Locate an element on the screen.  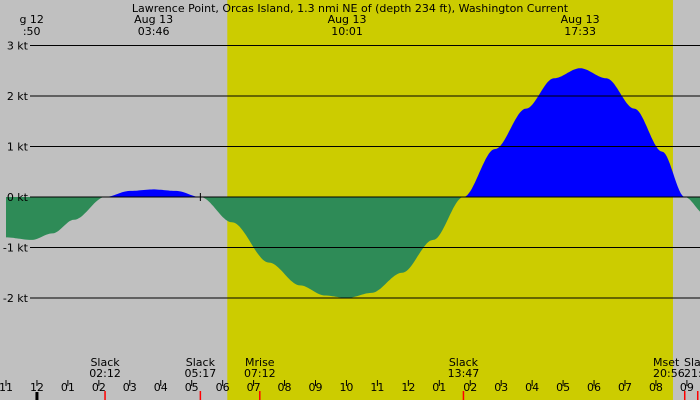
event-time: 13:47 is located at coordinates (464, 373).